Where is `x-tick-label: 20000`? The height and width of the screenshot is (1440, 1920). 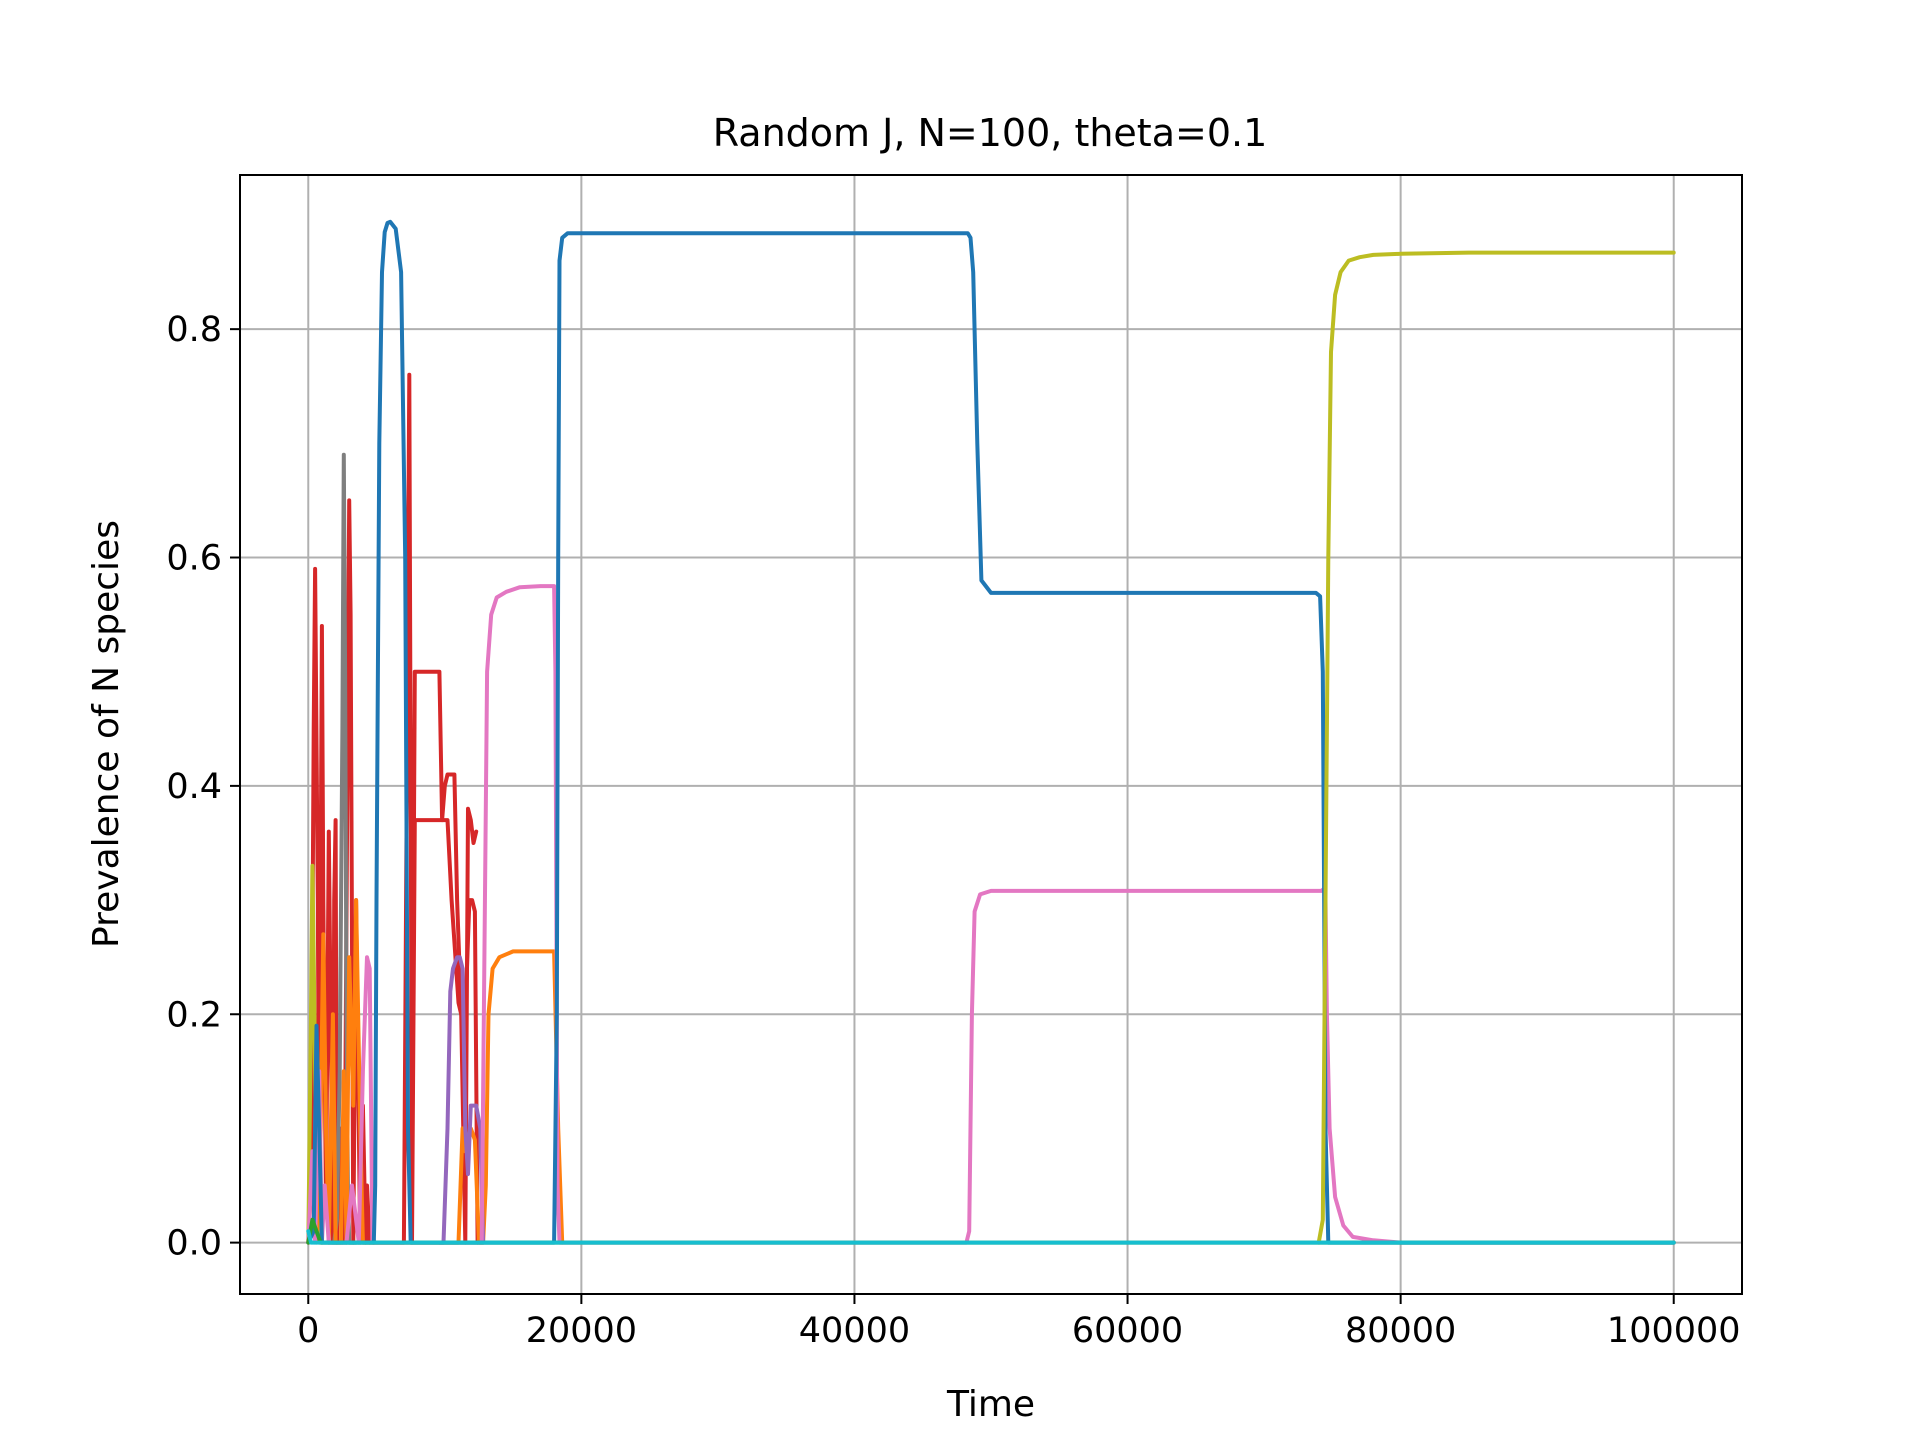 x-tick-label: 20000 is located at coordinates (581, 1331).